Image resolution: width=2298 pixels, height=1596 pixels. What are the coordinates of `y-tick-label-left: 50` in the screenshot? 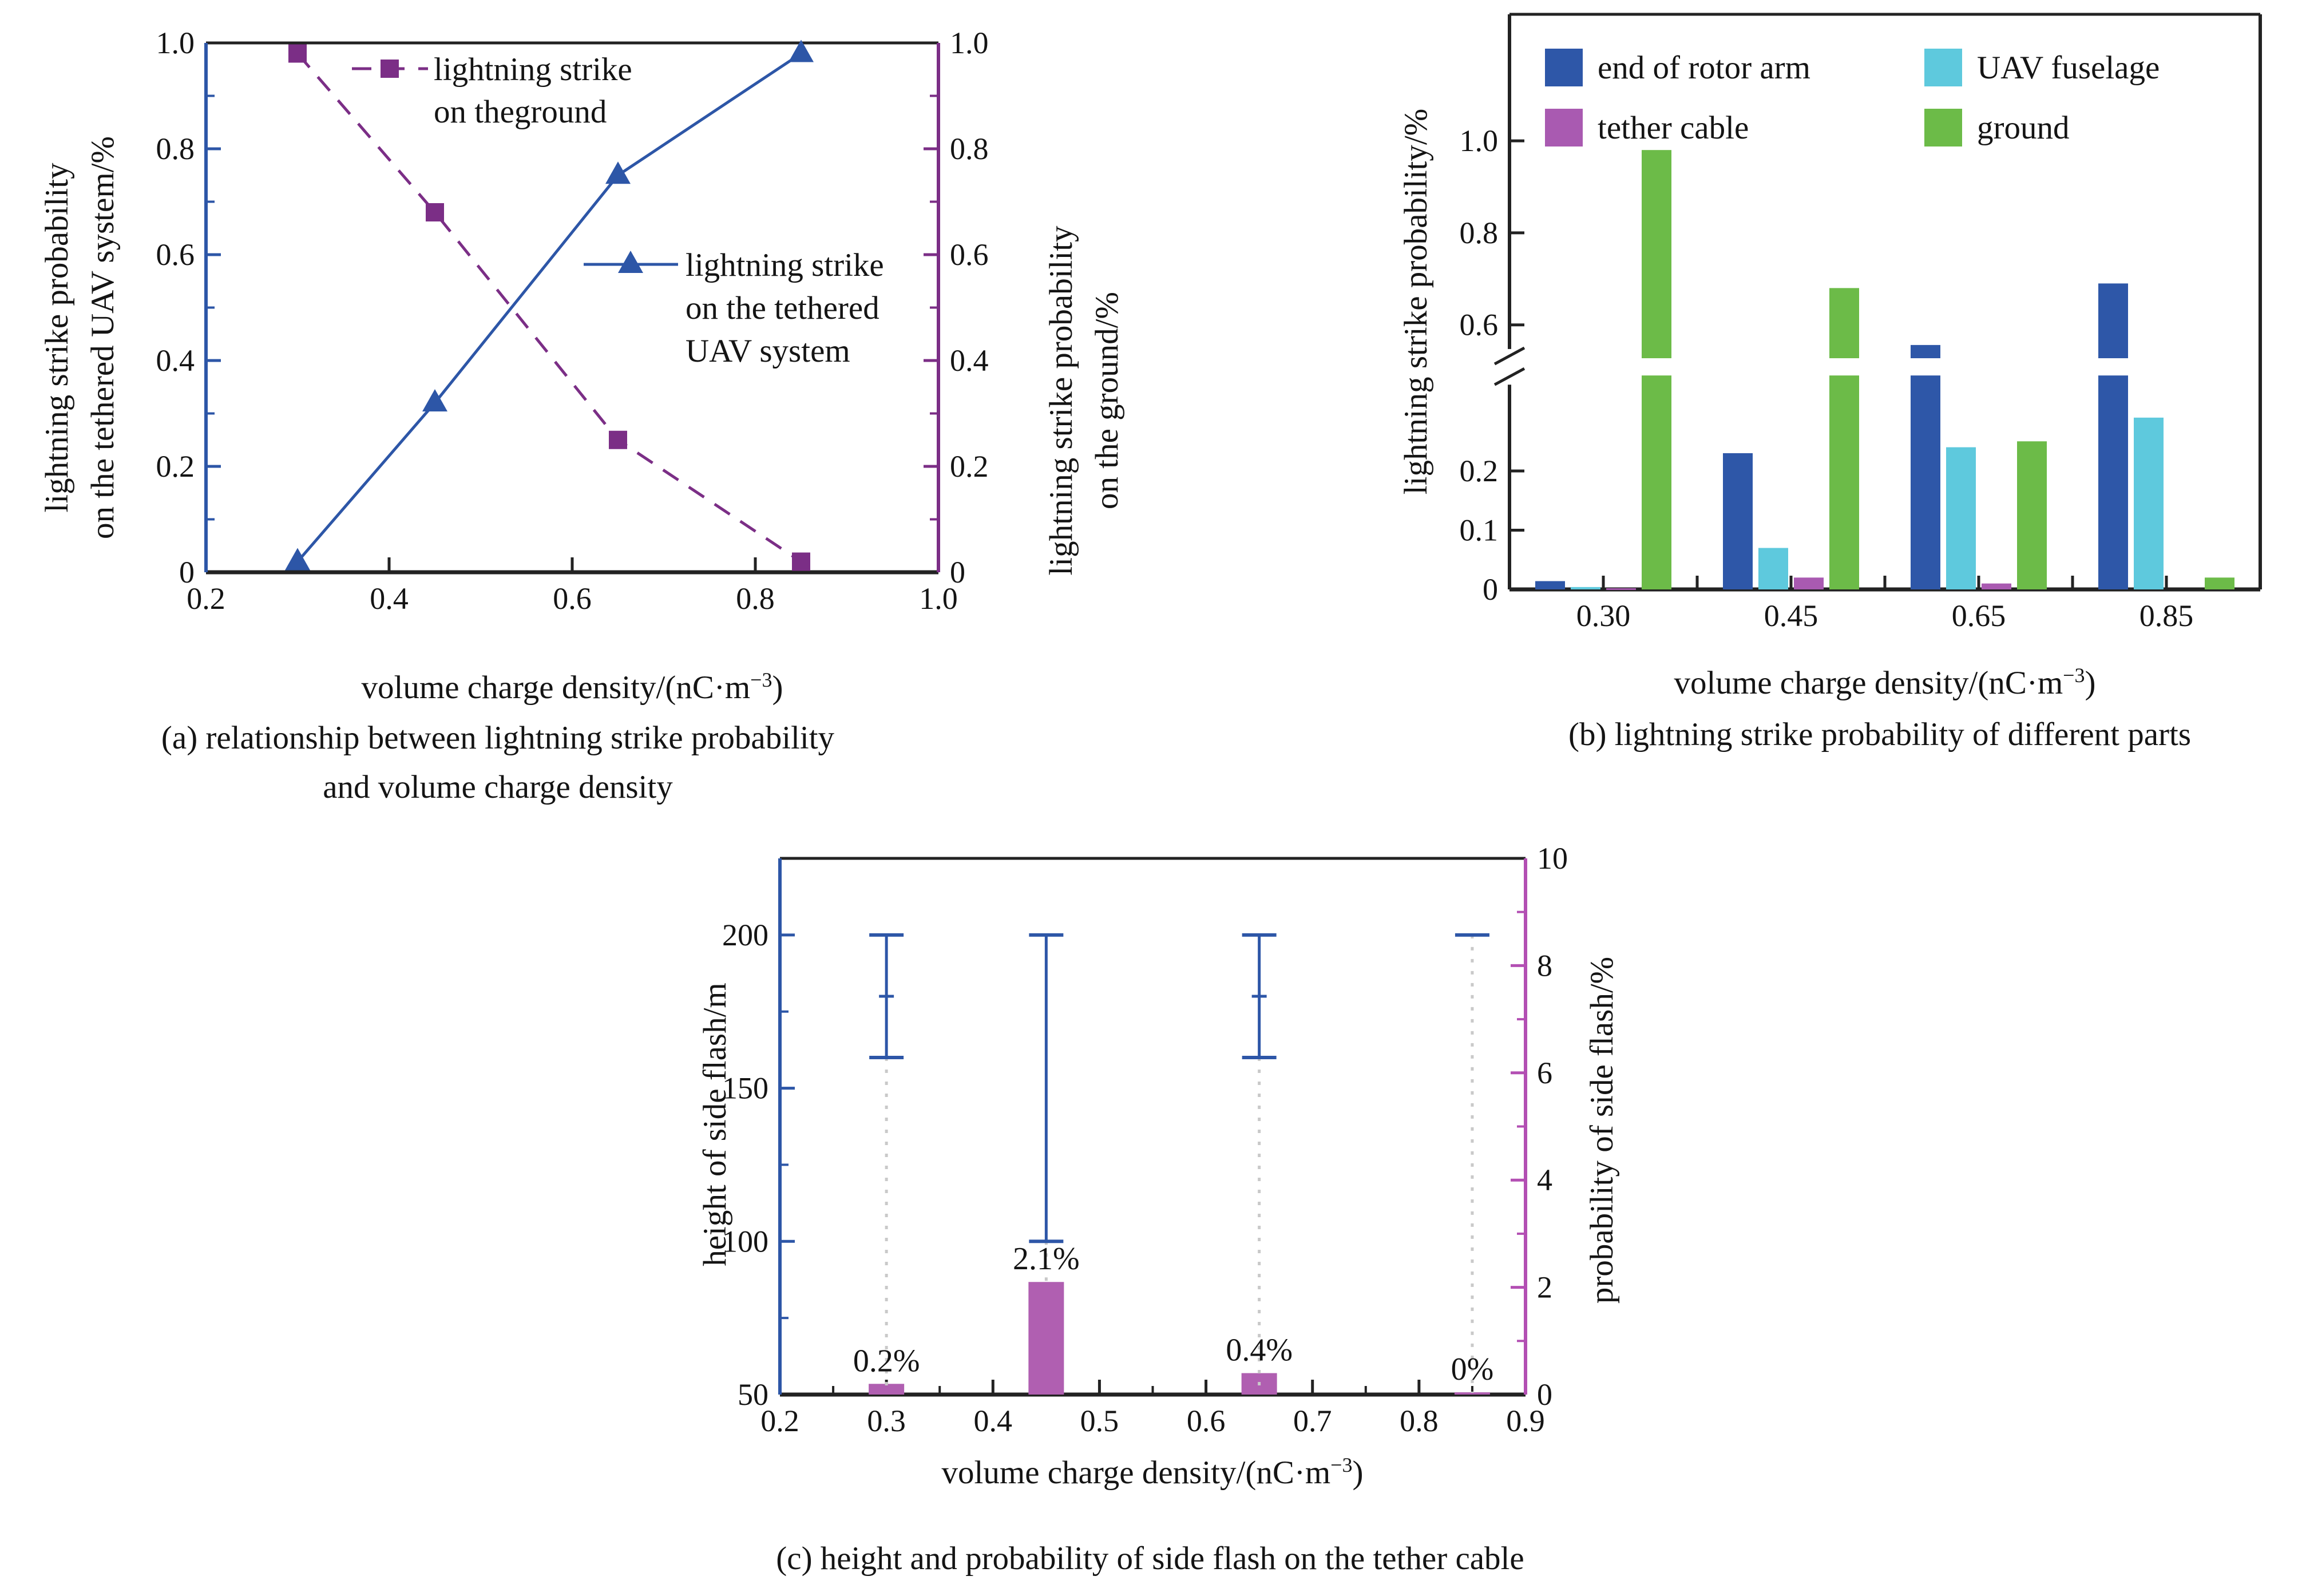 It's located at (753, 1394).